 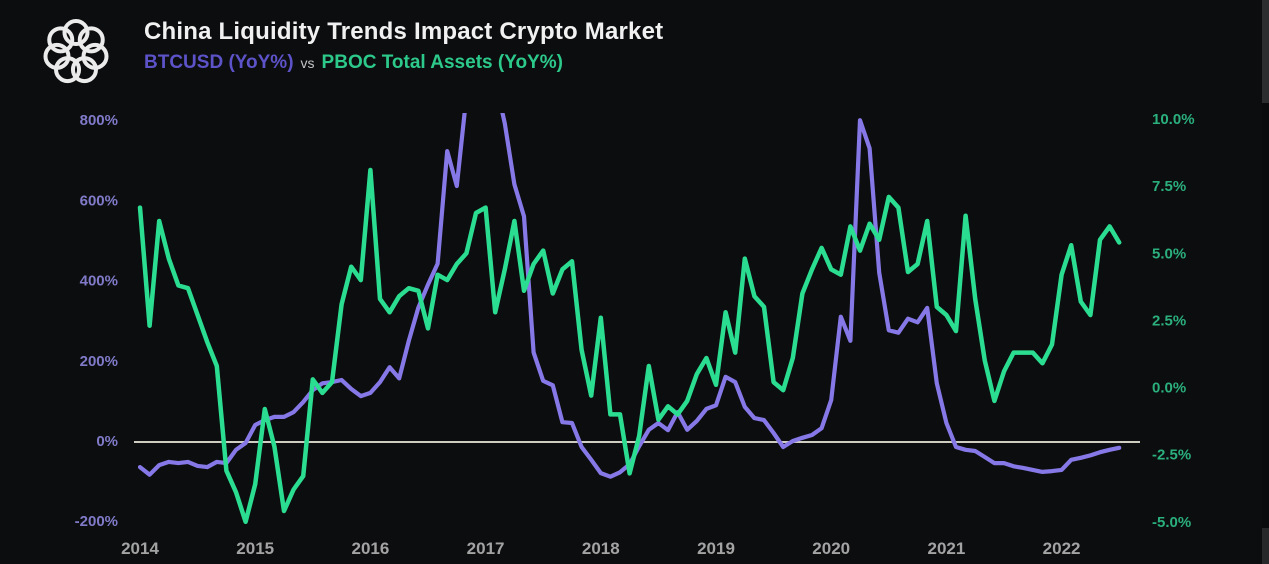 What do you see at coordinates (1173, 119) in the screenshot?
I see `y-axis-right-tick: 10.0%` at bounding box center [1173, 119].